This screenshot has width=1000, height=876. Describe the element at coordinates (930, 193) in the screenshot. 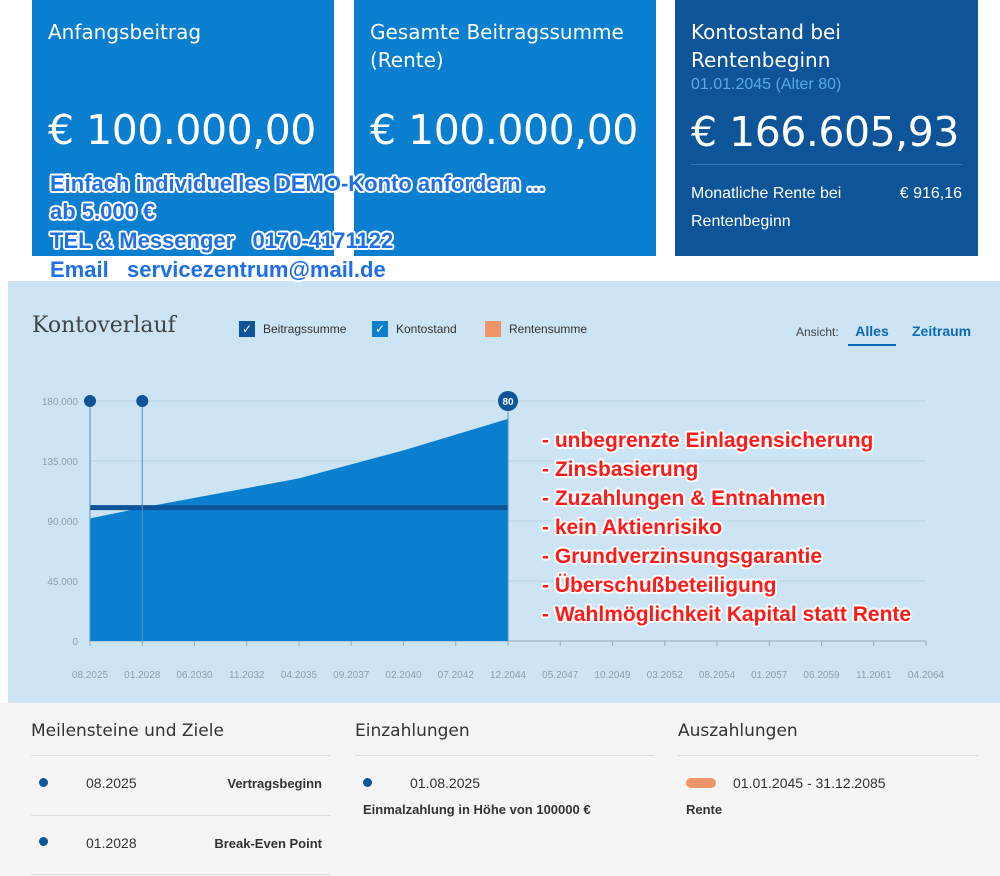

I see `monthly-pension-value: € 916,16` at that location.